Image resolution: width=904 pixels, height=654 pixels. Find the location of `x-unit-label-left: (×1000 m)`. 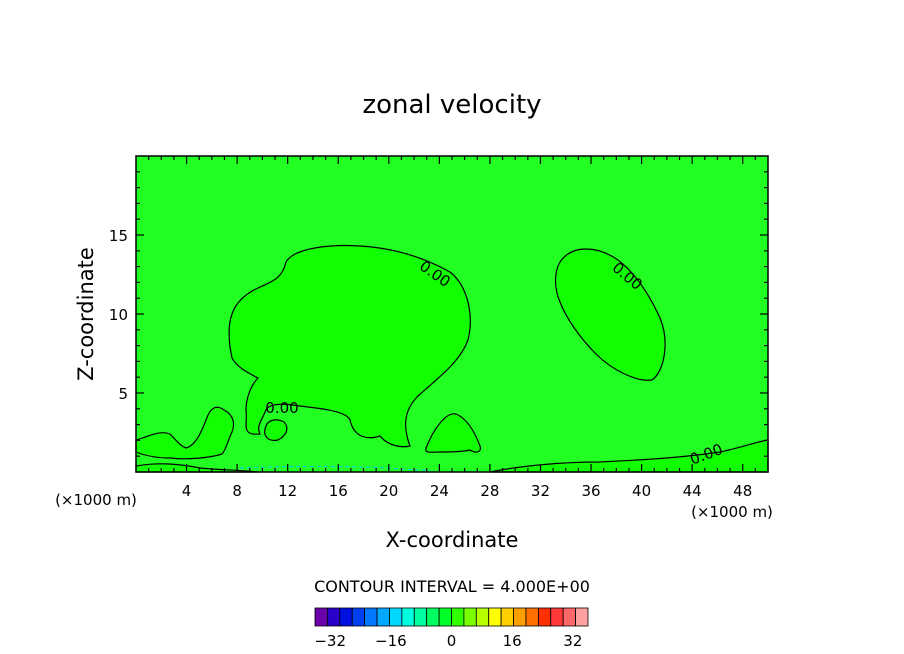

x-unit-label-left: (×1000 m) is located at coordinates (96, 500).